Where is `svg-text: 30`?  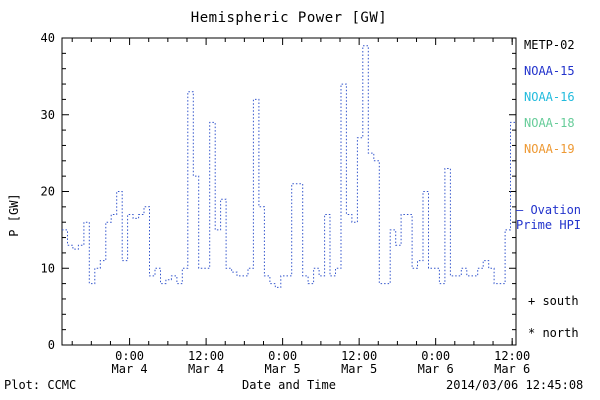
svg-text: 30 is located at coordinates (48, 115).